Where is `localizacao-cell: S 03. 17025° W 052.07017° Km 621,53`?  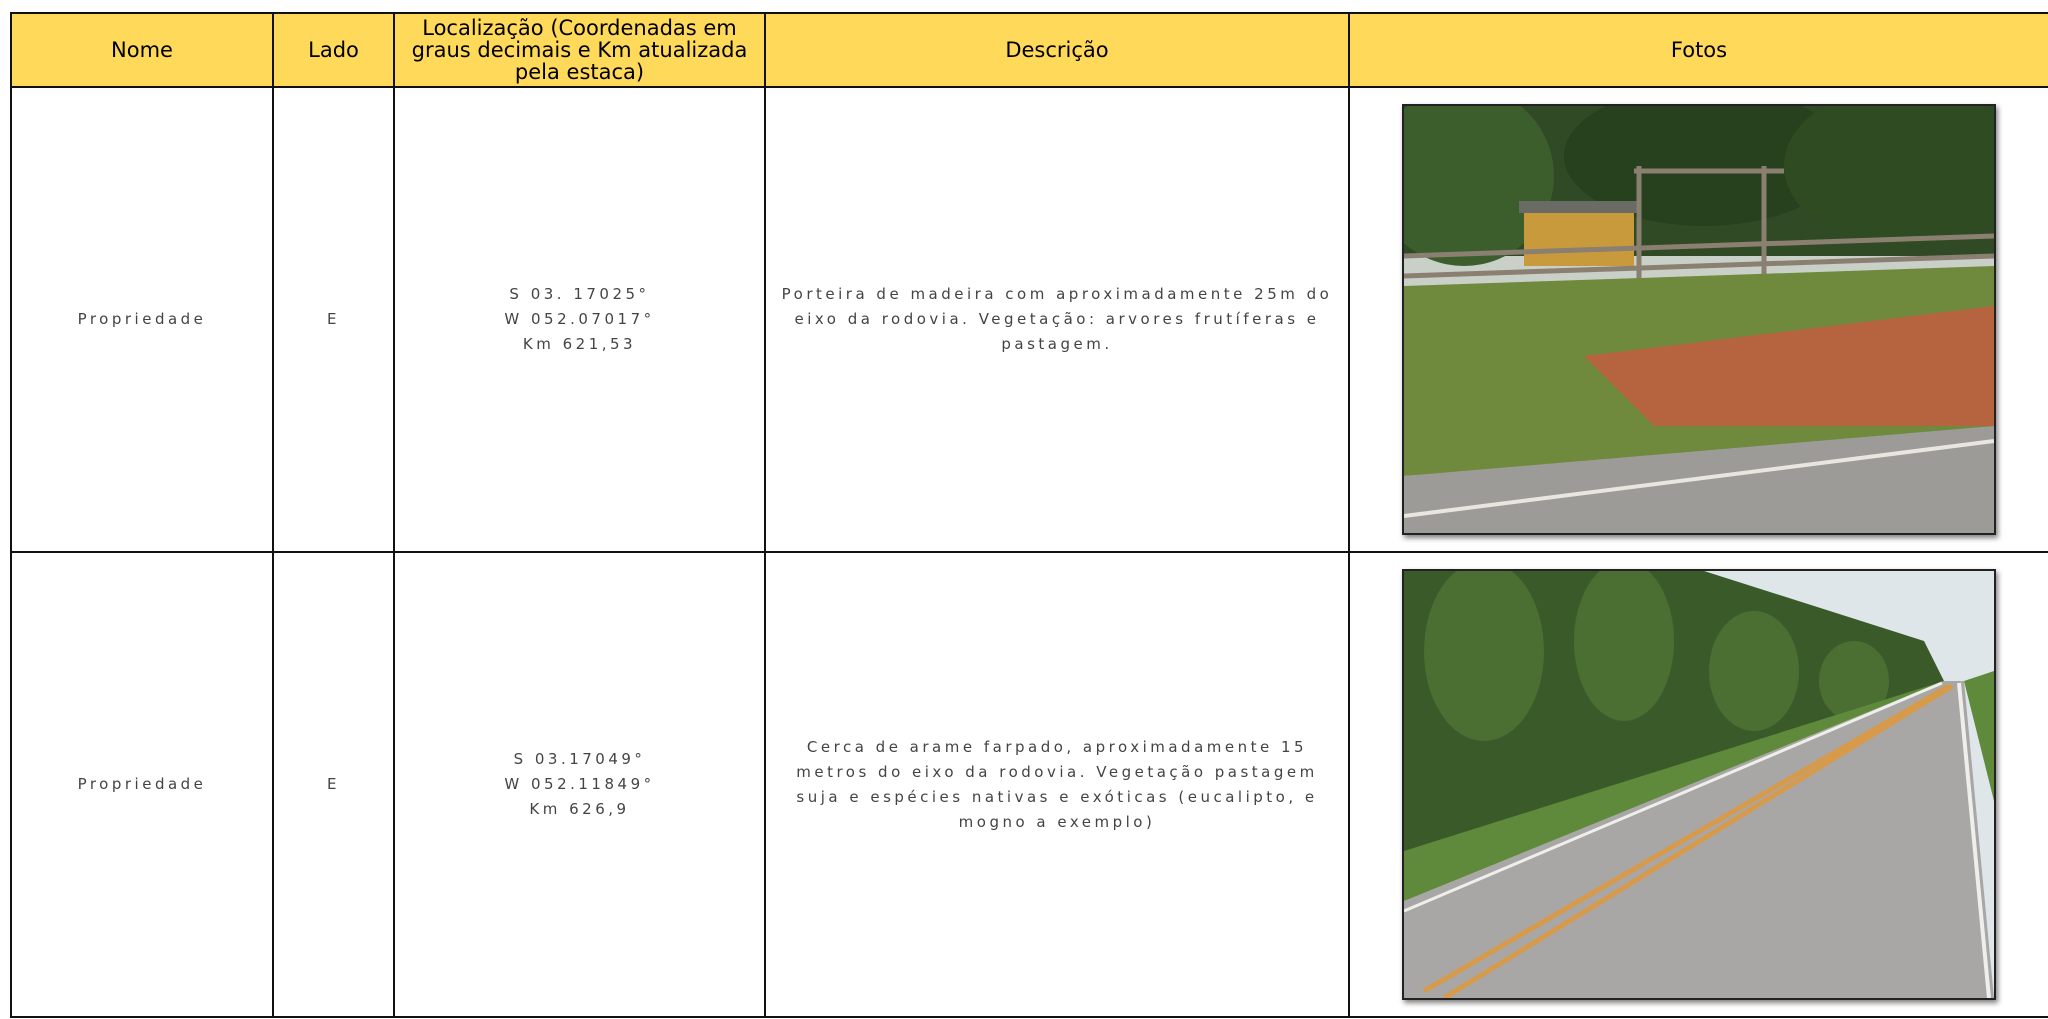 localizacao-cell: S 03. 17025° W 052.07017° Km 621,53 is located at coordinates (579, 319).